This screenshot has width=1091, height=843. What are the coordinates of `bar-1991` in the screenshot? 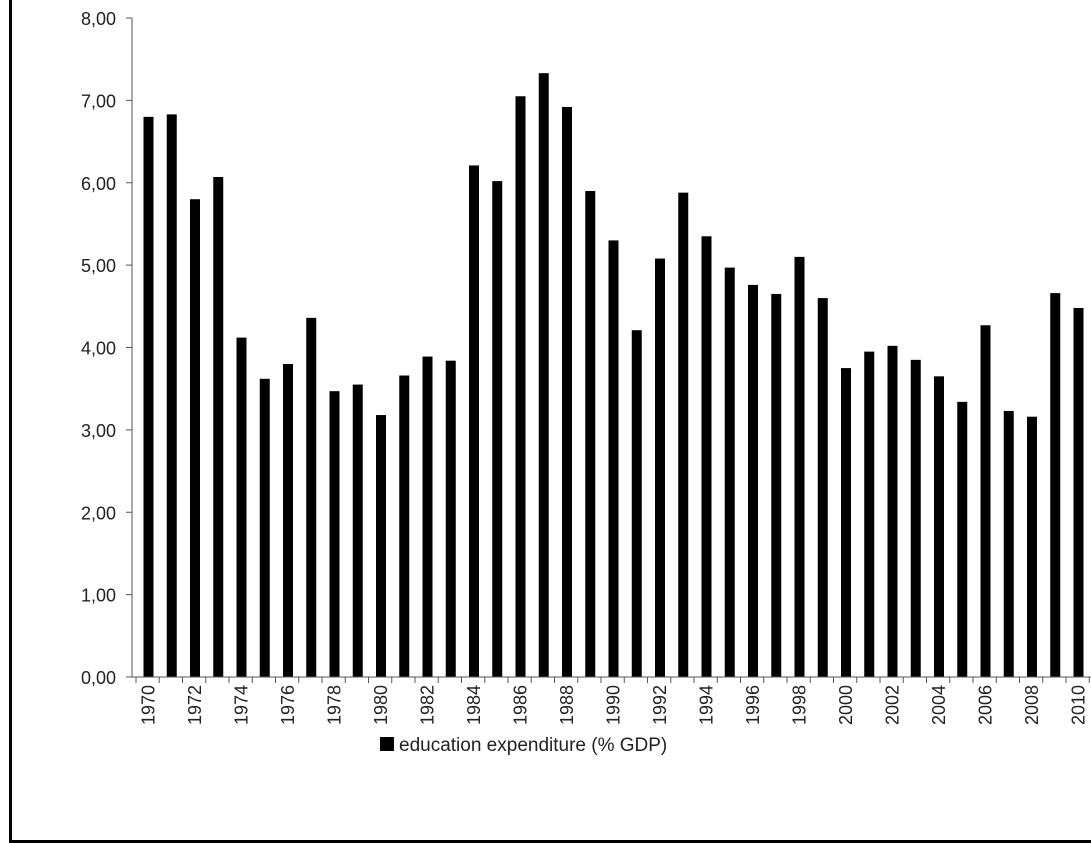 It's located at (636, 503).